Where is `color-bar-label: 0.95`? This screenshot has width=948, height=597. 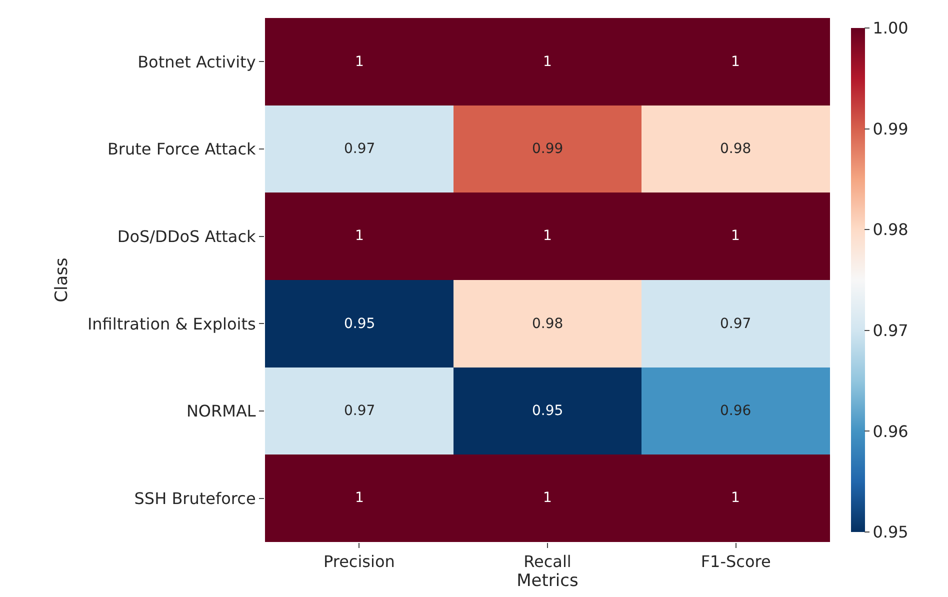
color-bar-label: 0.95 is located at coordinates (890, 532).